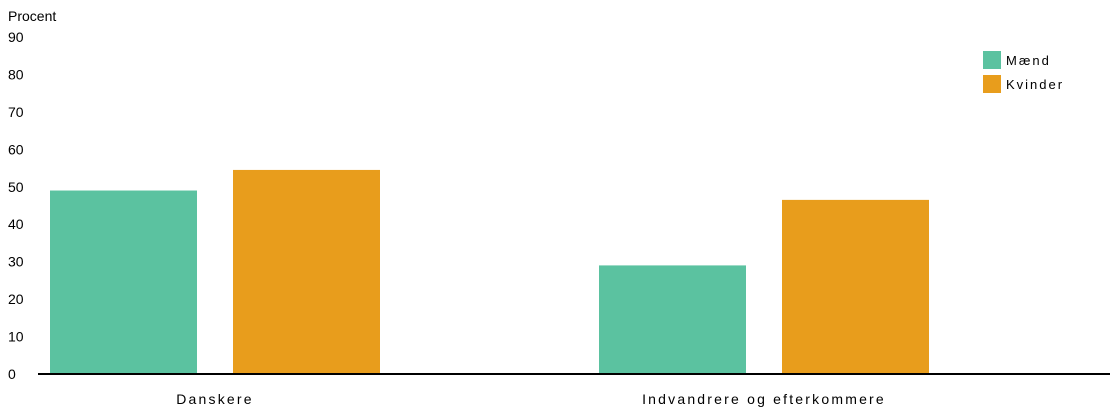  Describe the element at coordinates (1023, 72) in the screenshot. I see `legend: Mænd Kvinder` at that location.